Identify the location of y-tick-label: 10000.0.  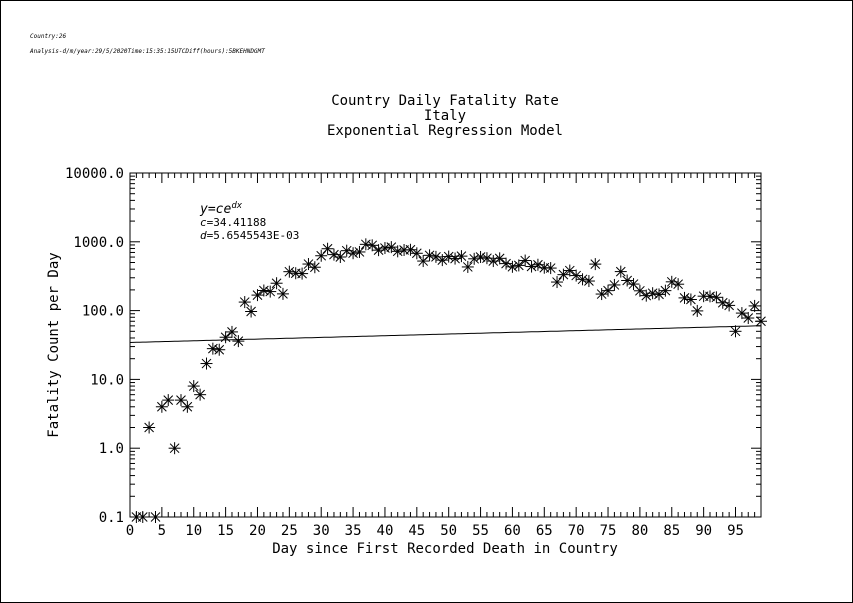
(94, 174).